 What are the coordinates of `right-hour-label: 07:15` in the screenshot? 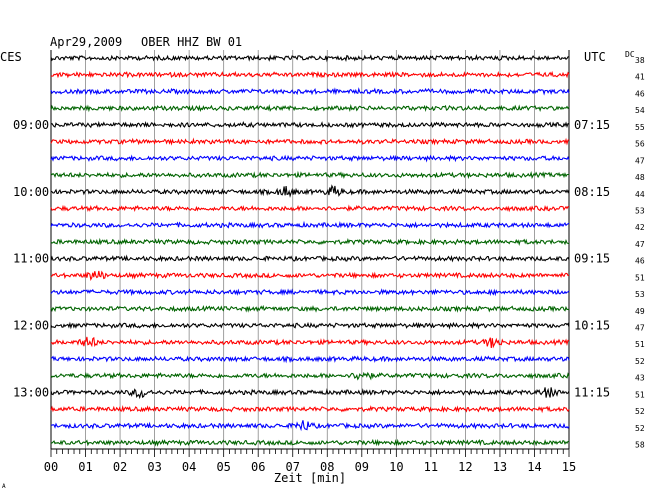 It's located at (592, 125).